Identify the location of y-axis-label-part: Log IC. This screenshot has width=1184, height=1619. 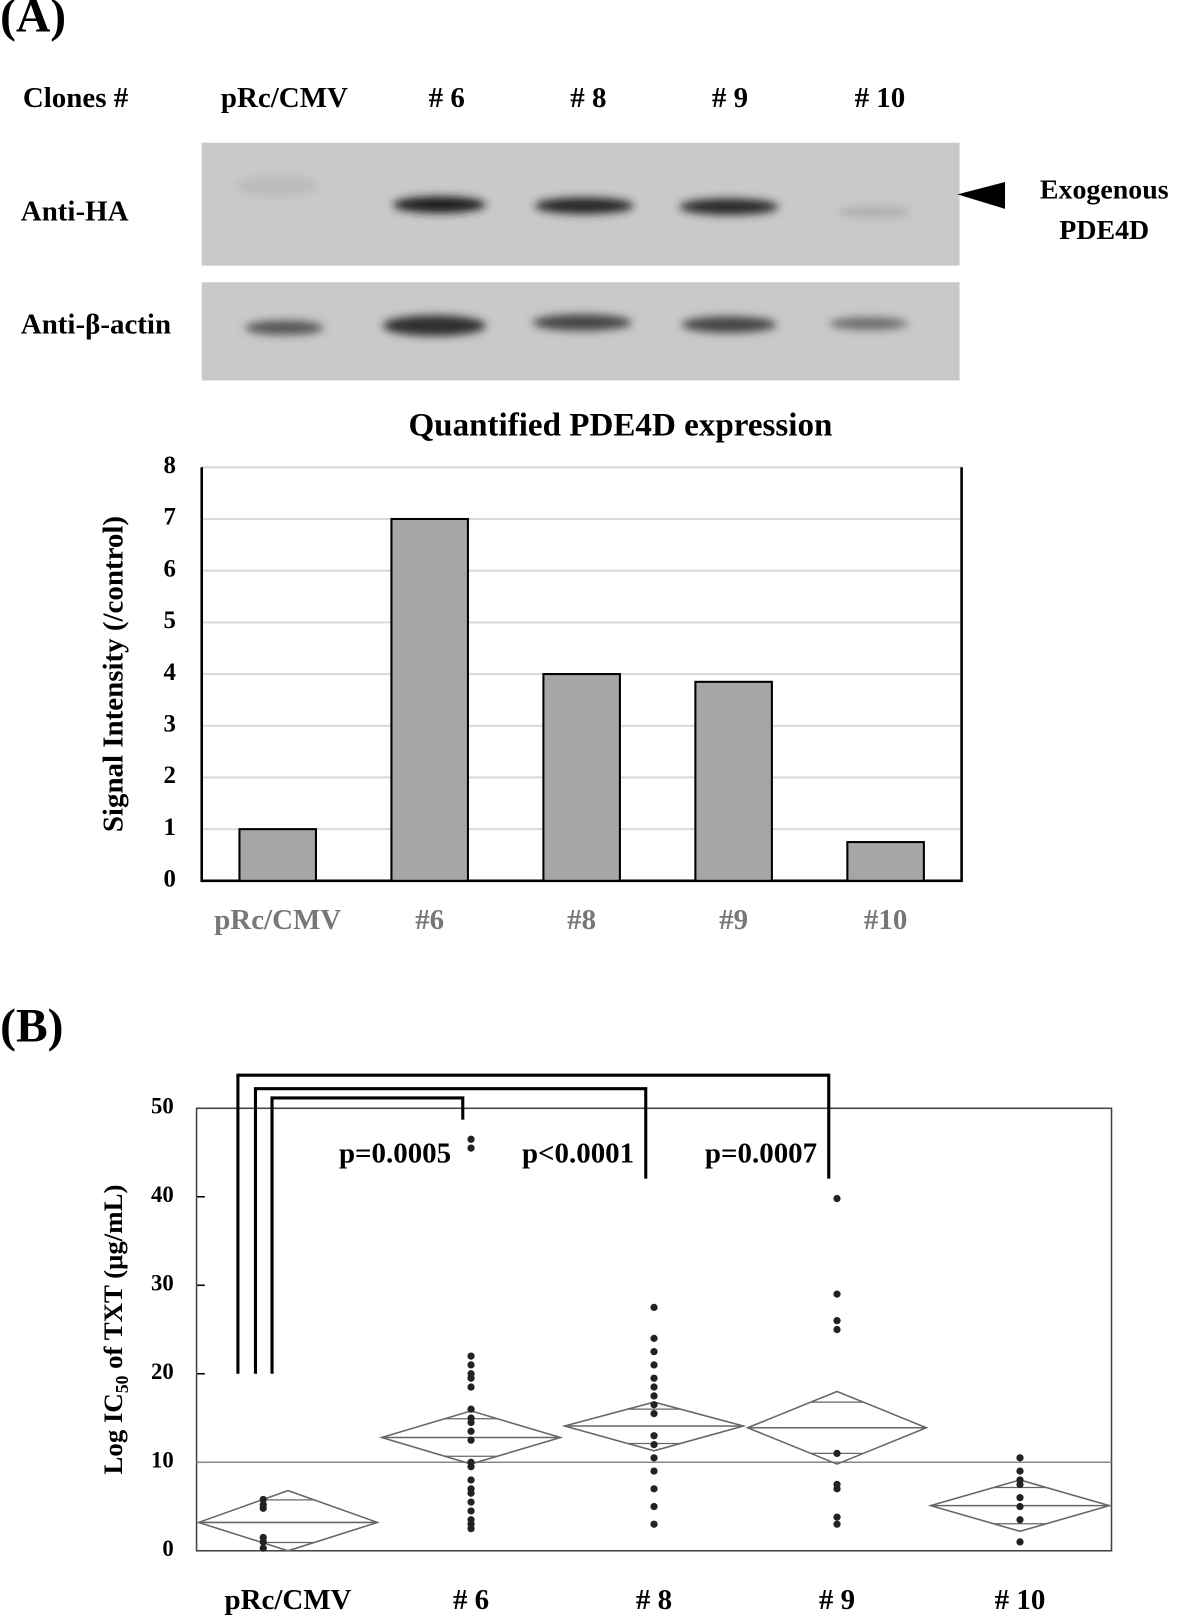
(113, 1433).